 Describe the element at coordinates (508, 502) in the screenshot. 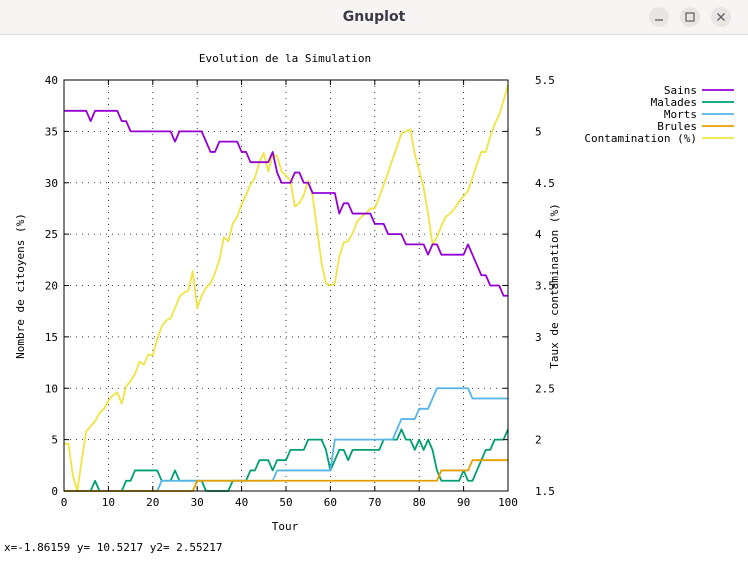

I see `x-tick-label: 100` at that location.